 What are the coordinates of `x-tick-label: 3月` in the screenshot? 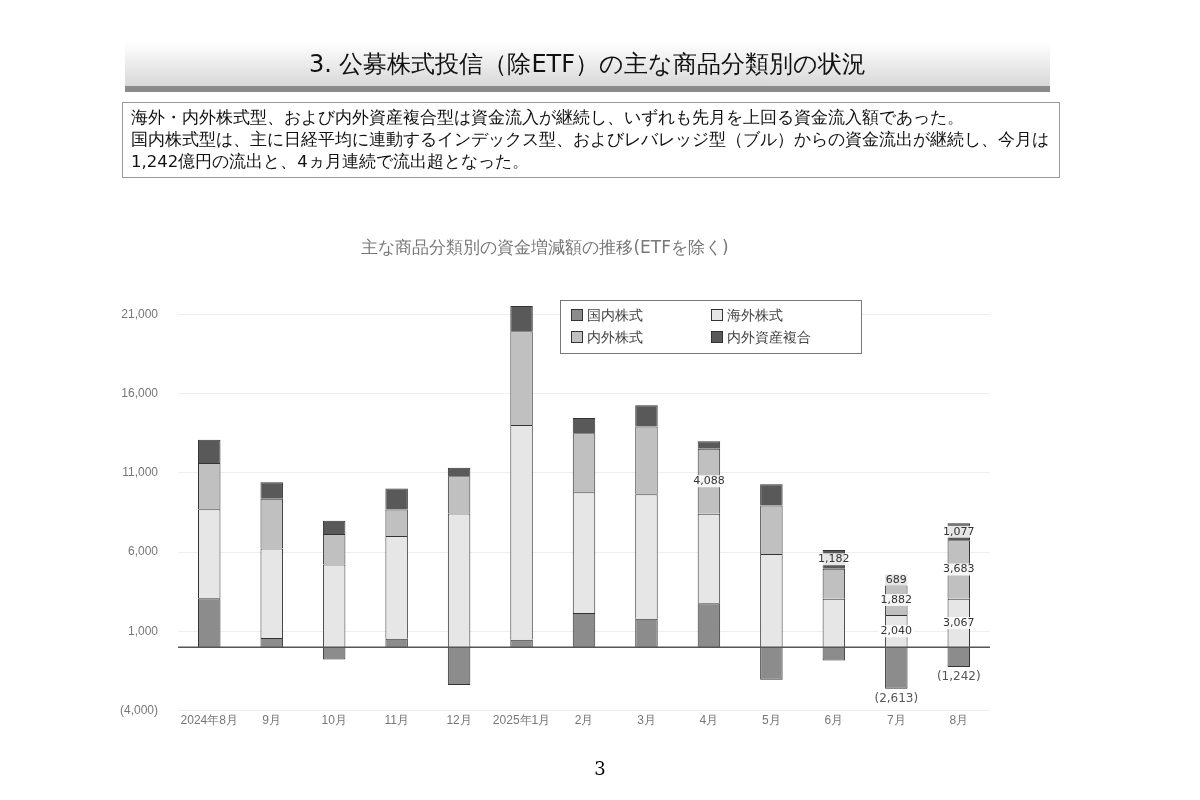 It's located at (646, 720).